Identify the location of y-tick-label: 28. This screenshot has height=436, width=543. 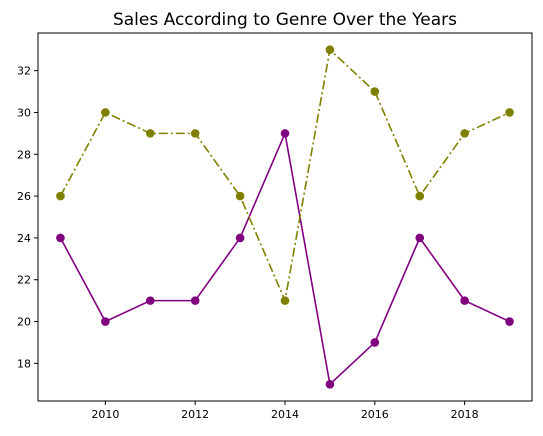
(24, 154).